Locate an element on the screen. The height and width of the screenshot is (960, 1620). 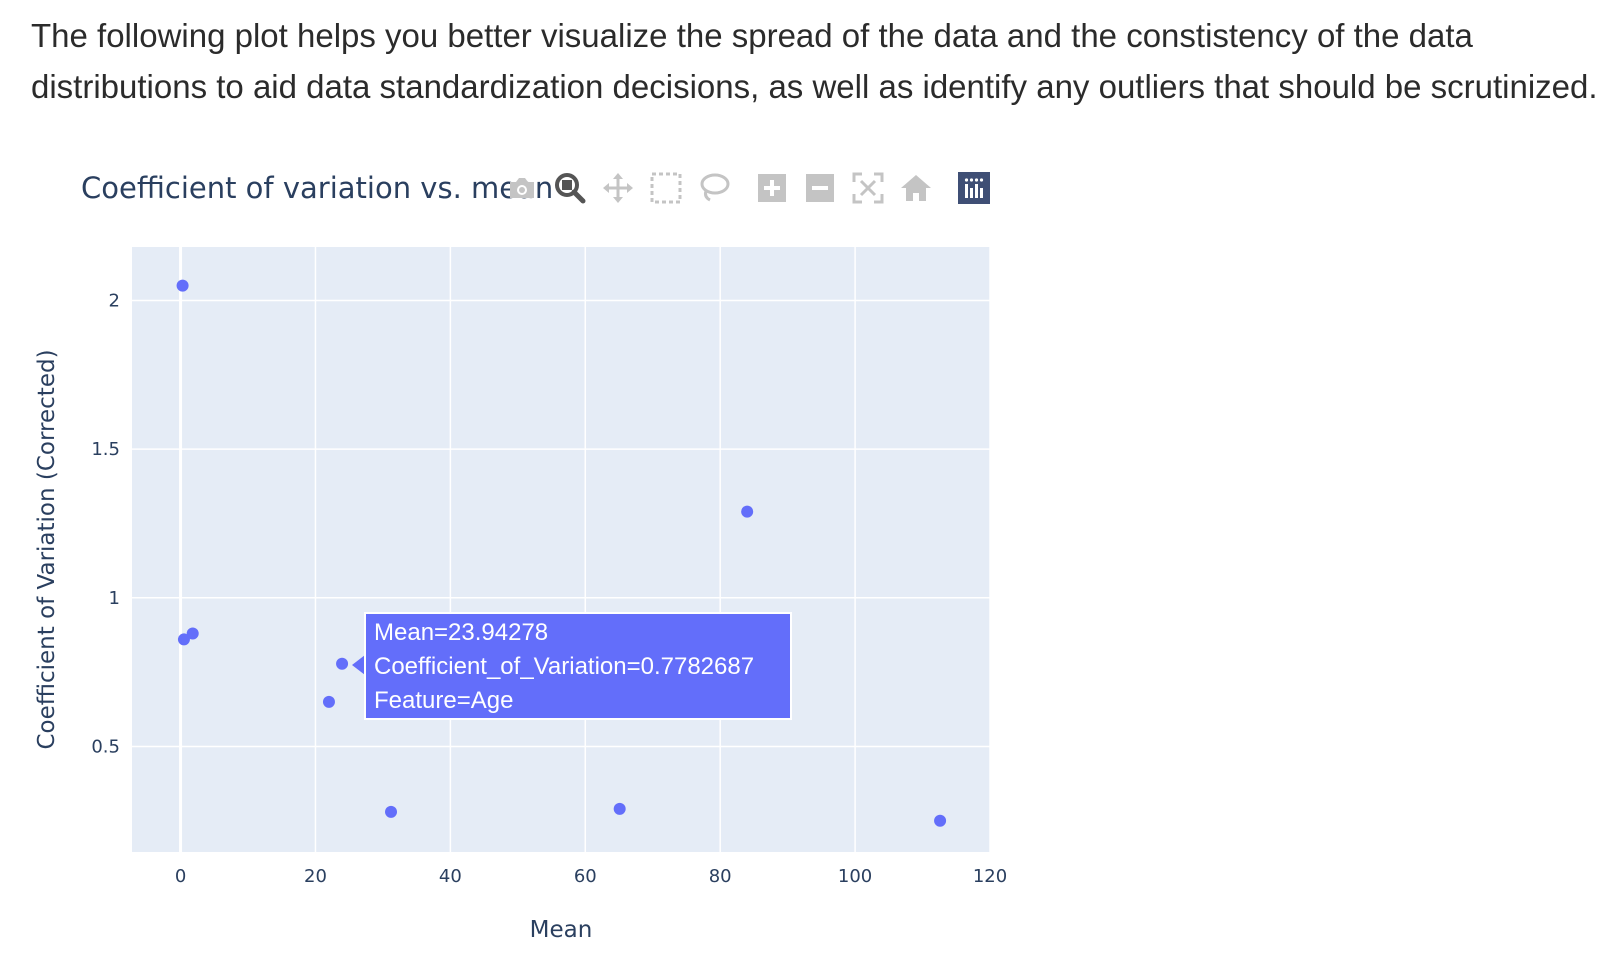
plot-title: Coefficient of variation vs. mean is located at coordinates (317, 188).